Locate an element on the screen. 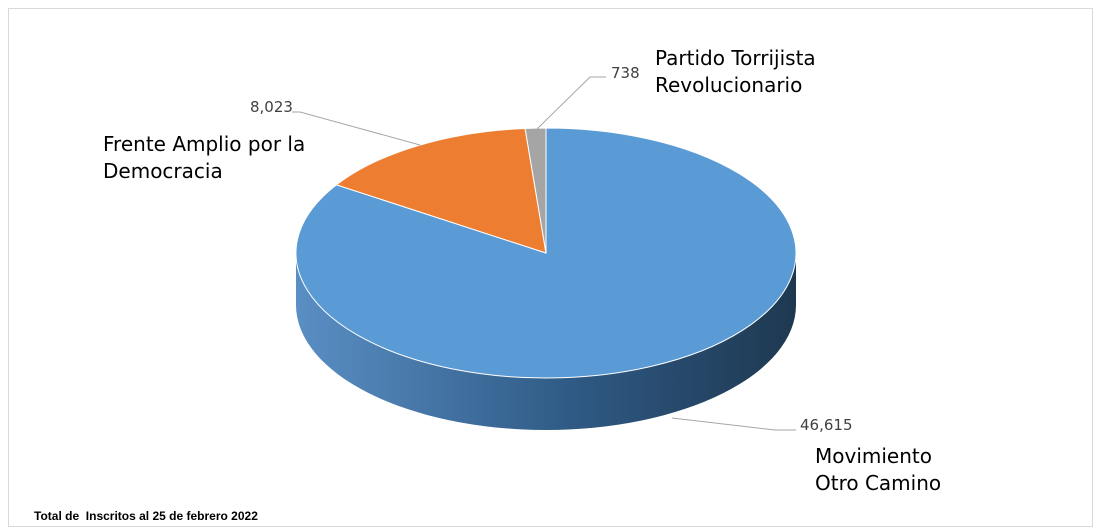  data-label: 8,023 is located at coordinates (271, 107).